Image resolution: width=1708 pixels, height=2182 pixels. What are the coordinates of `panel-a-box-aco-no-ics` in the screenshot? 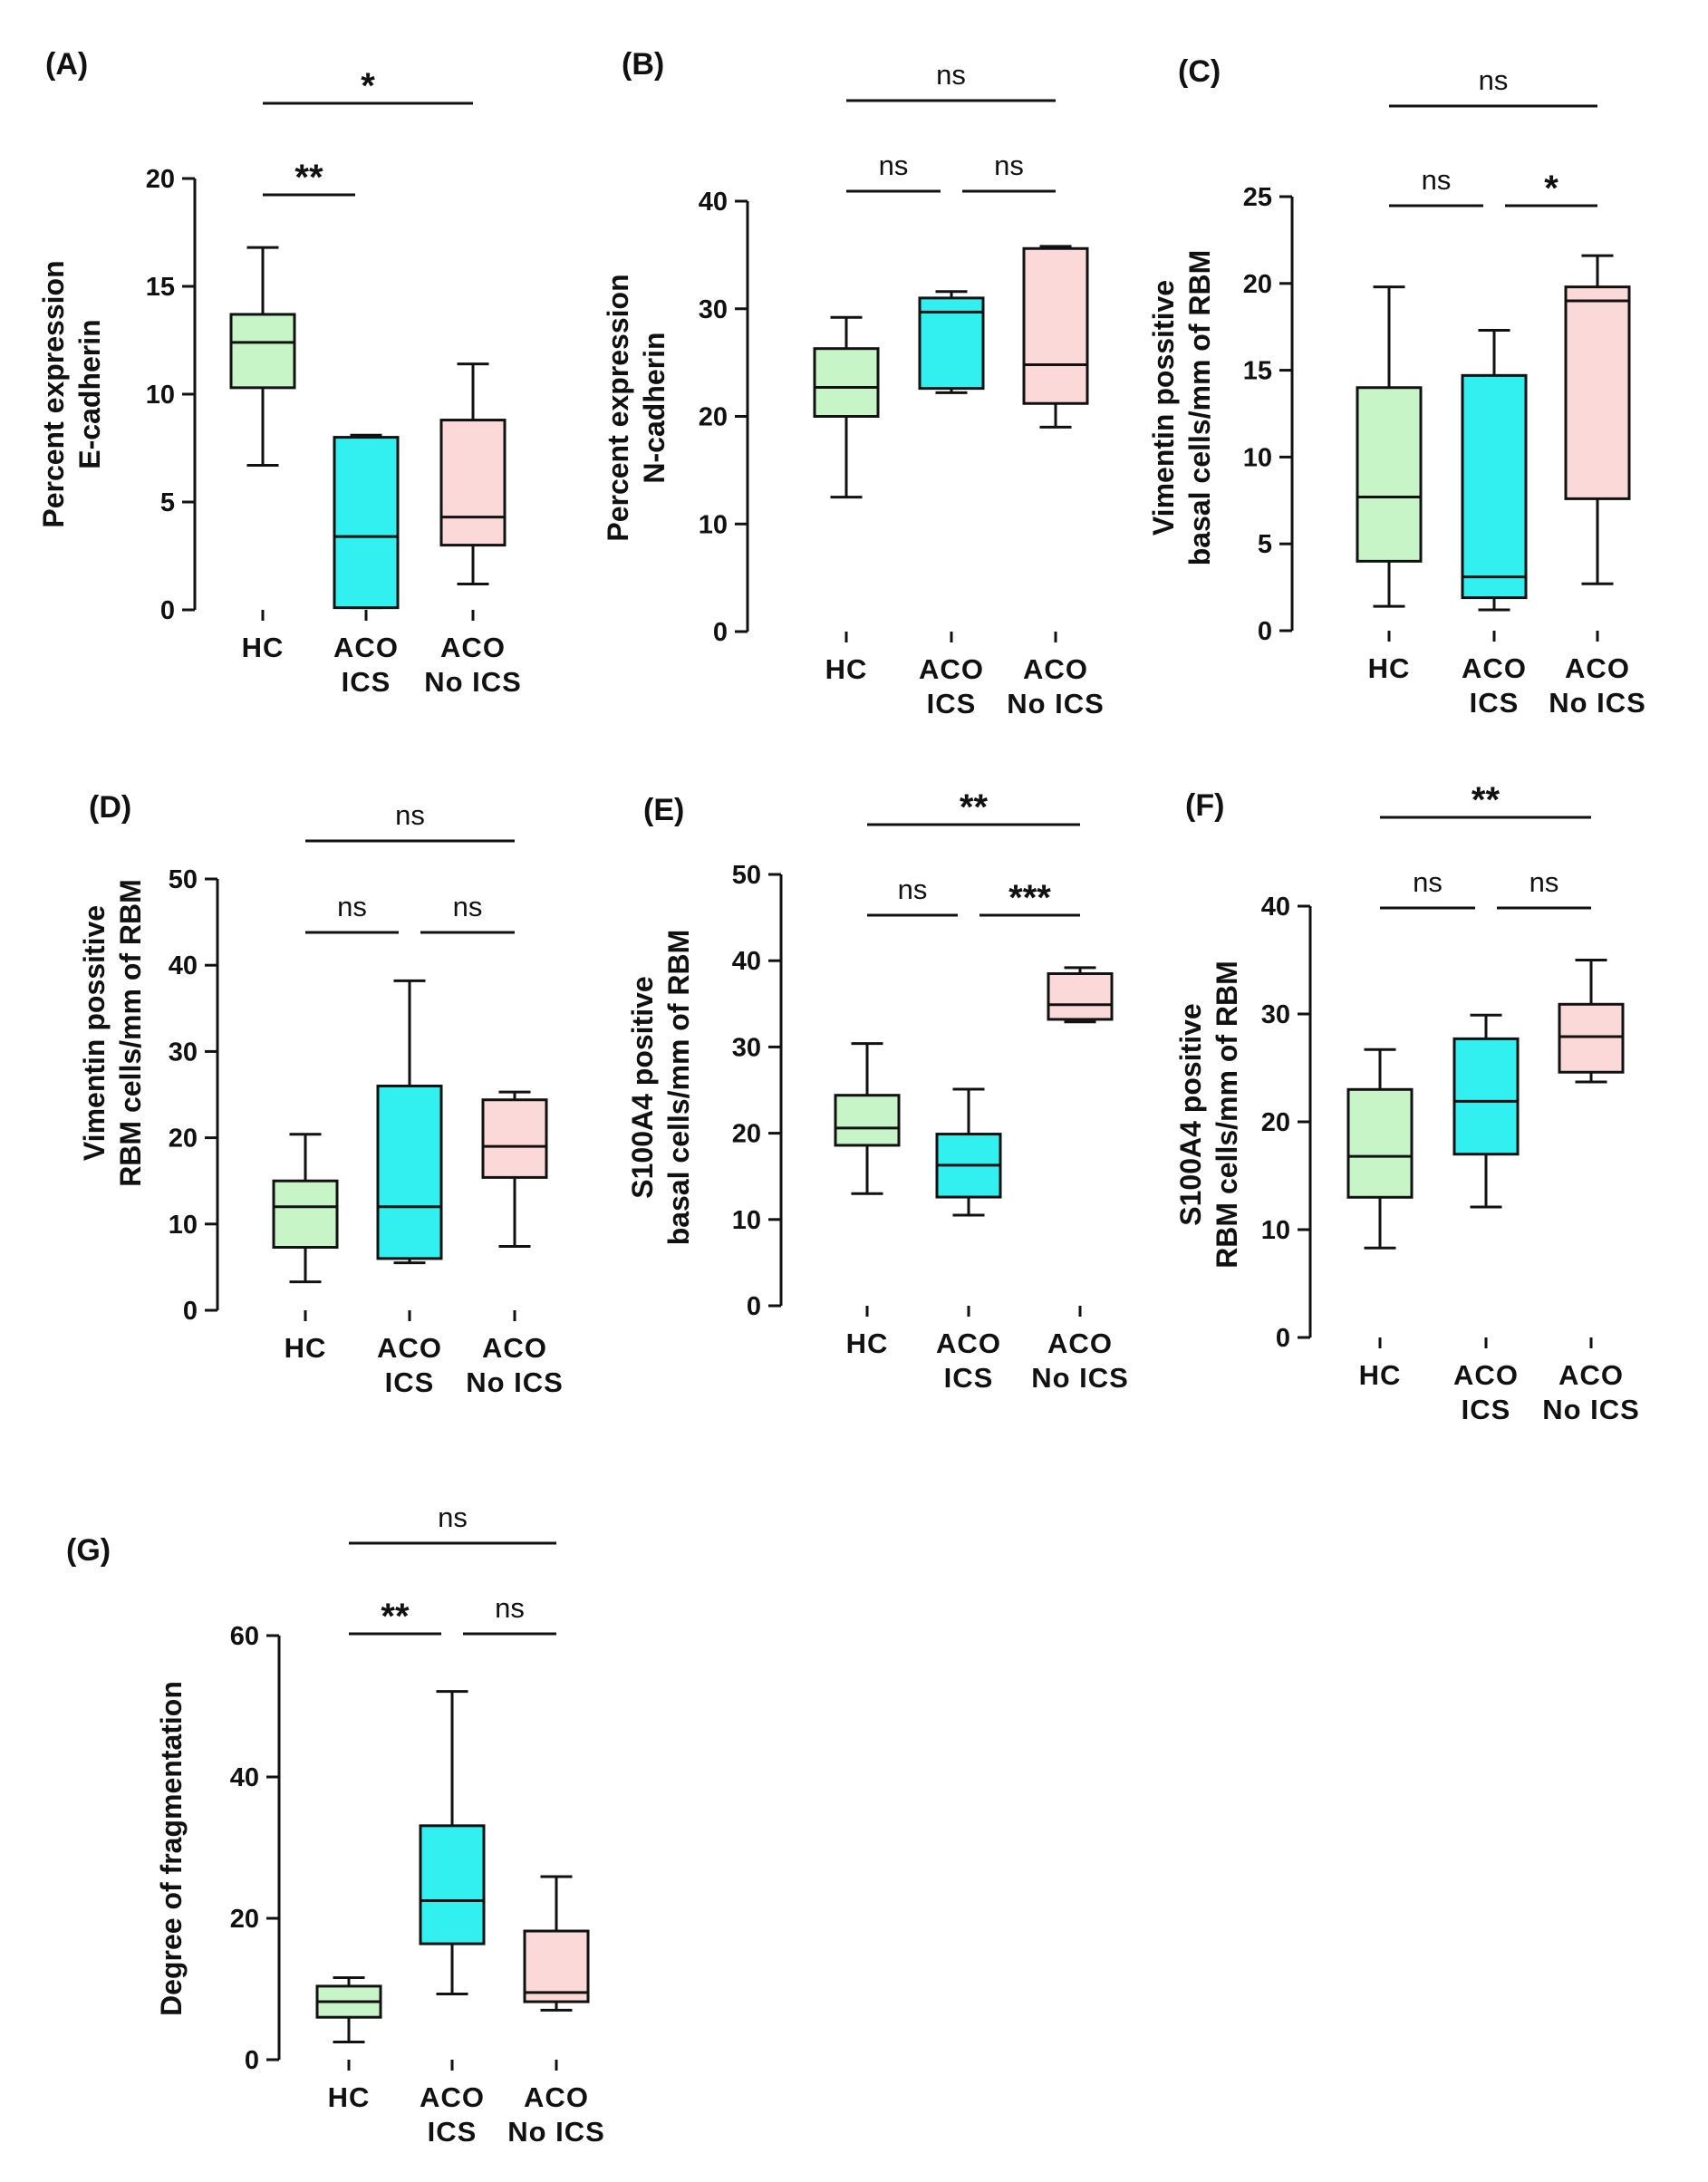 It's located at (473, 474).